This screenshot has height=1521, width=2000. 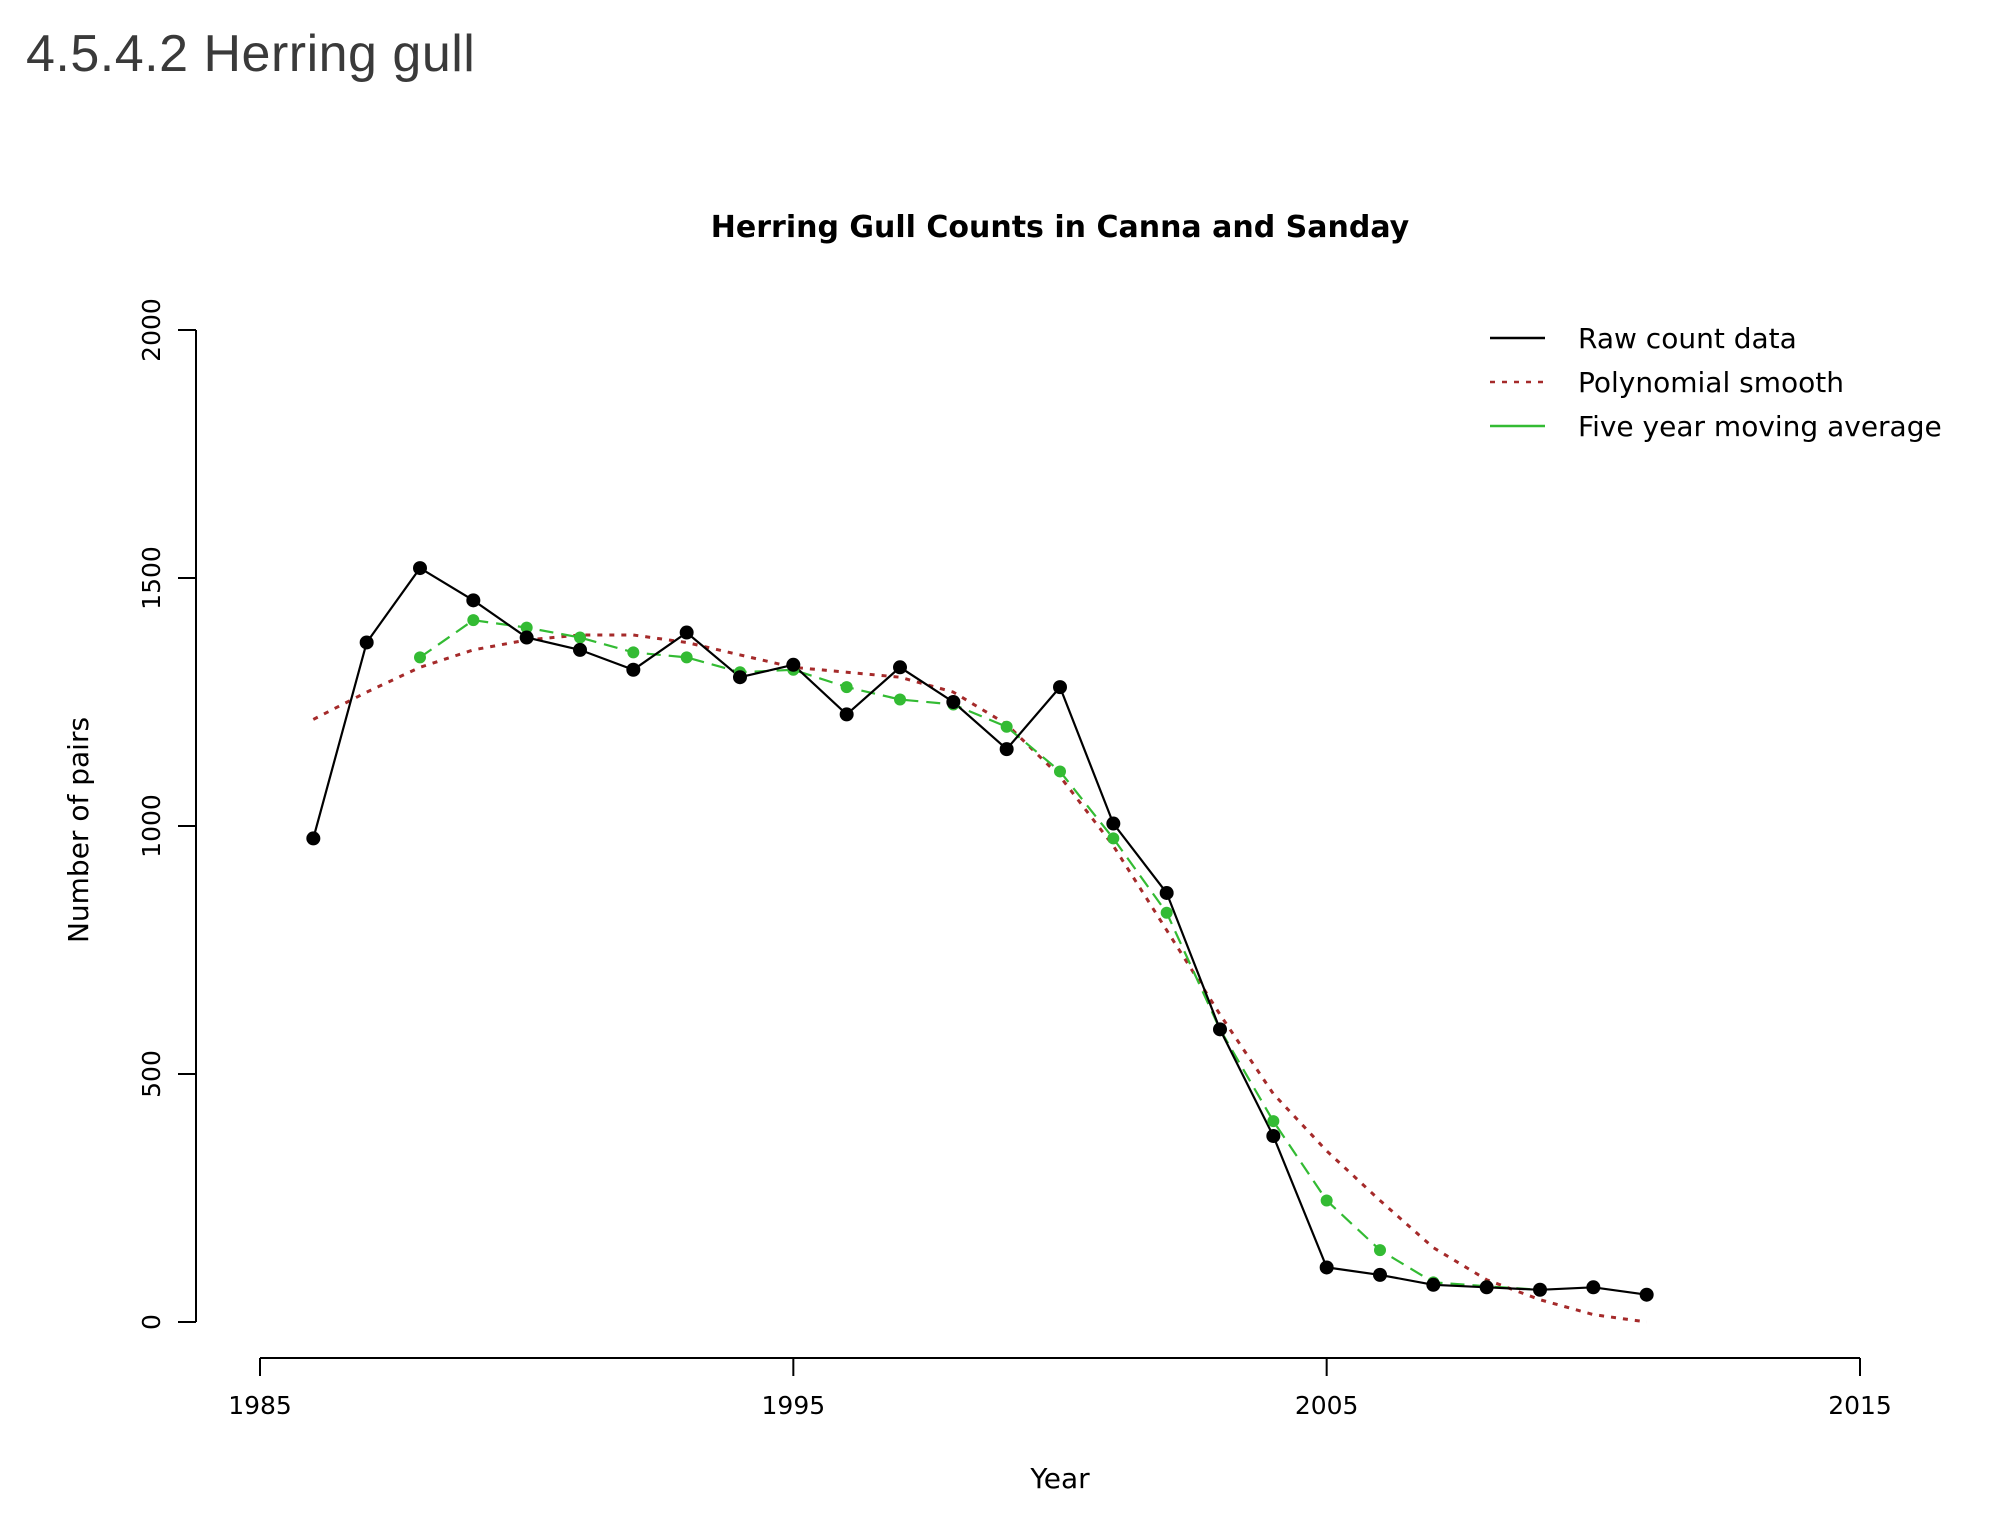 I want to click on y-tick-label: 1500, so click(x=151, y=578).